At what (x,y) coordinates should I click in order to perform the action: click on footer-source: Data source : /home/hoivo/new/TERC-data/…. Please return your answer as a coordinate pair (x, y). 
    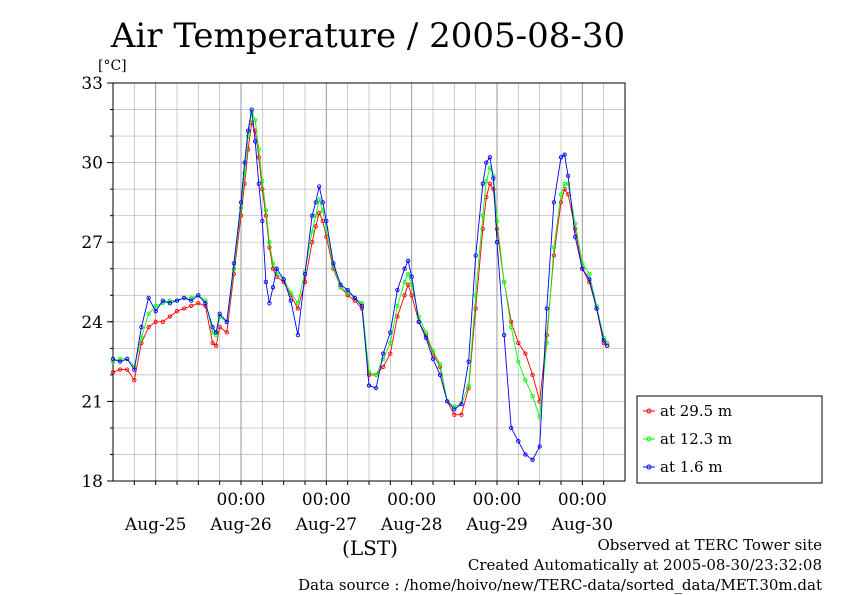
    Looking at the image, I should click on (560, 585).